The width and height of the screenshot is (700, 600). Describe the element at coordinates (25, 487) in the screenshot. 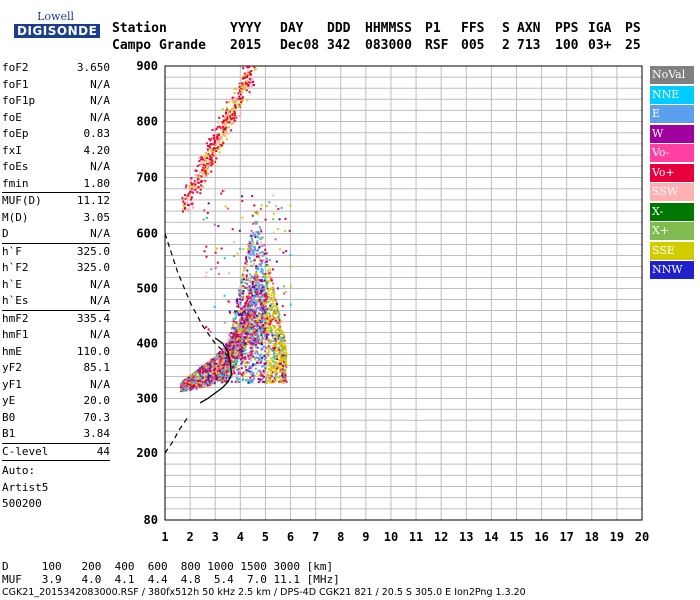

I see `autoscaling-line: Artist5` at that location.